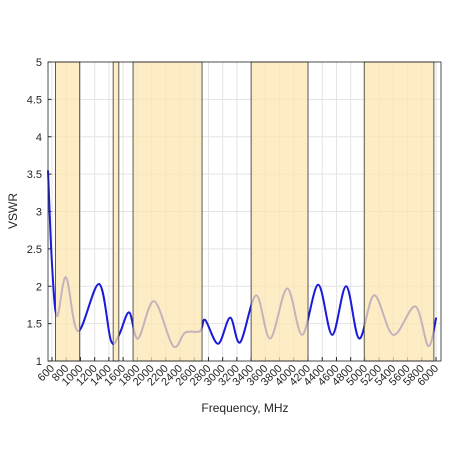 This screenshot has width=450, height=450. I want to click on y-tick-label: 4.5, so click(34, 100).